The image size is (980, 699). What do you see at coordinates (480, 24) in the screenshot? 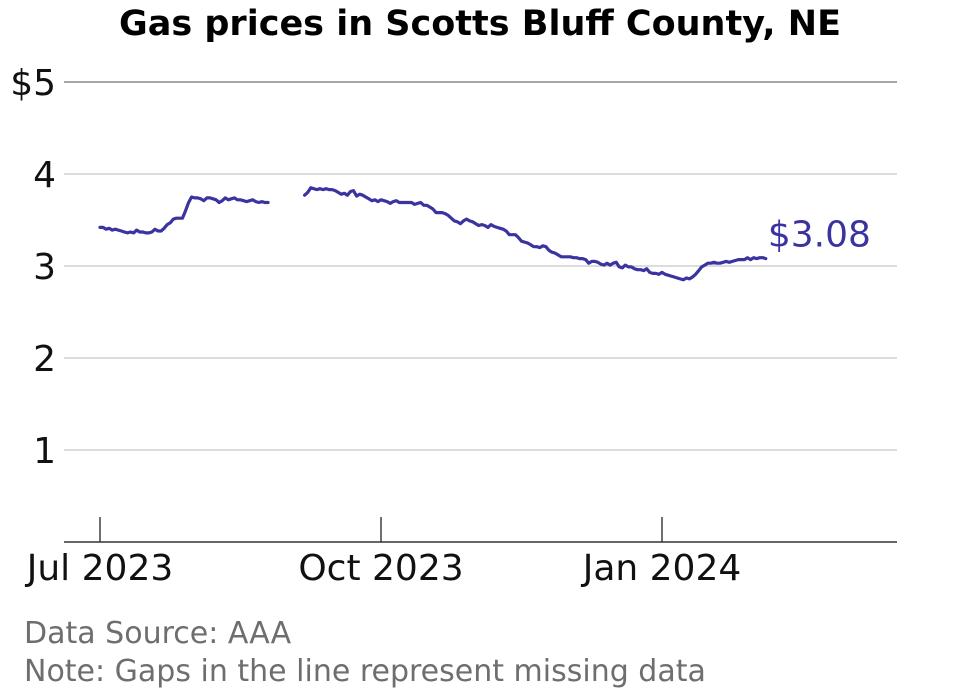
I see `chart-title: Gas prices in Scotts Bluff County, NE` at bounding box center [480, 24].